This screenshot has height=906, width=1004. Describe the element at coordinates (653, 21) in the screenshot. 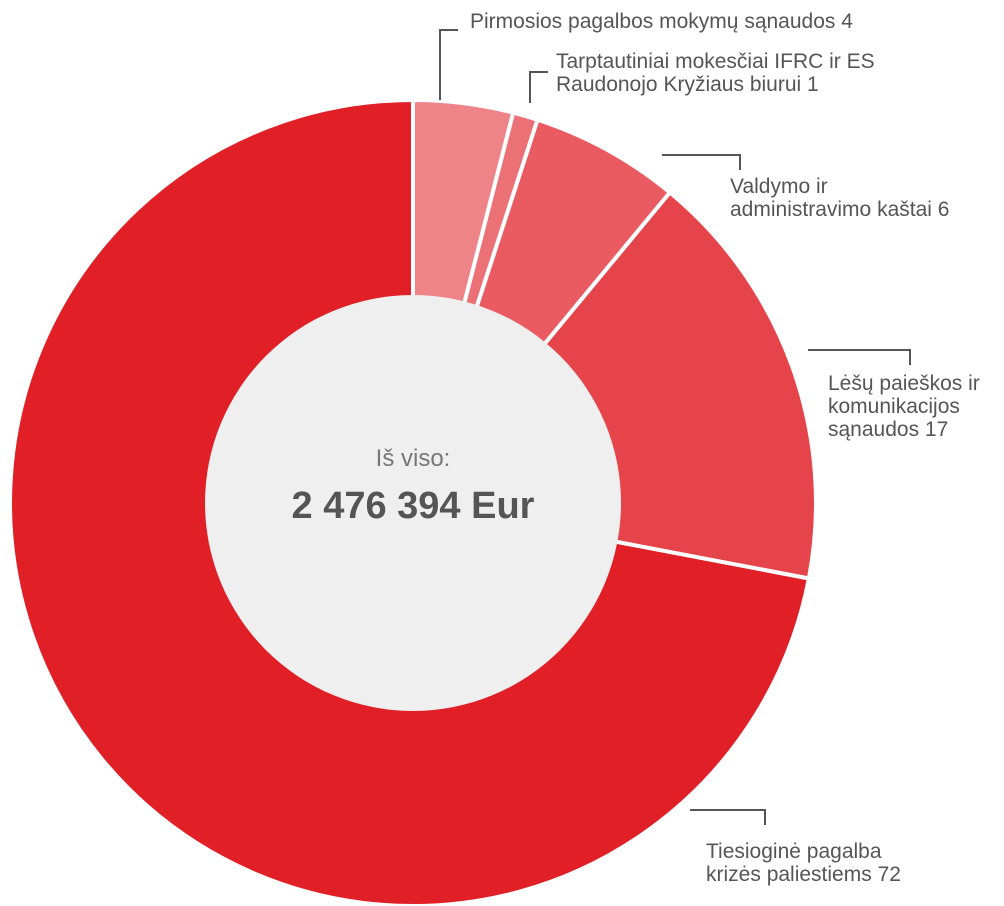

I see `category-name: Pirmosios pagalbos mokymų sąnaudos` at that location.